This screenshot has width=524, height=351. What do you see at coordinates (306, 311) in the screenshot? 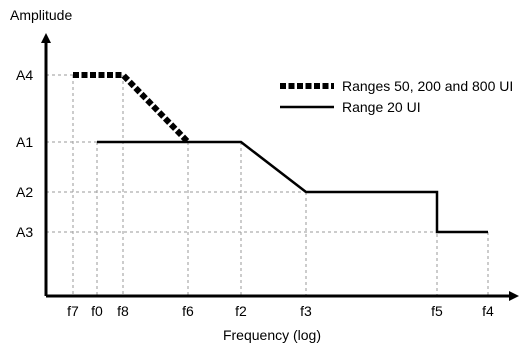
I see `x-tick-label-f3: f3` at bounding box center [306, 311].